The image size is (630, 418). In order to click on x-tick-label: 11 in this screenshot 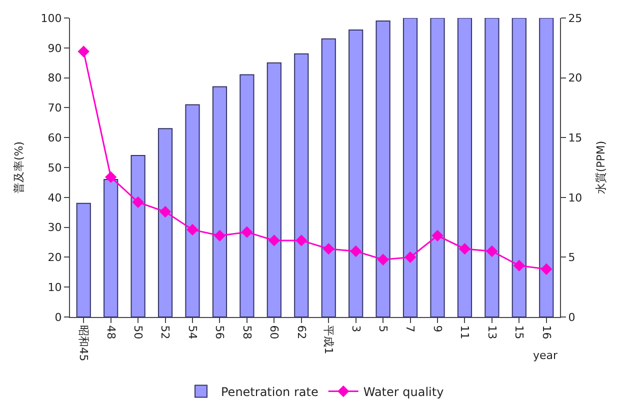, I will do `click(465, 332)`.